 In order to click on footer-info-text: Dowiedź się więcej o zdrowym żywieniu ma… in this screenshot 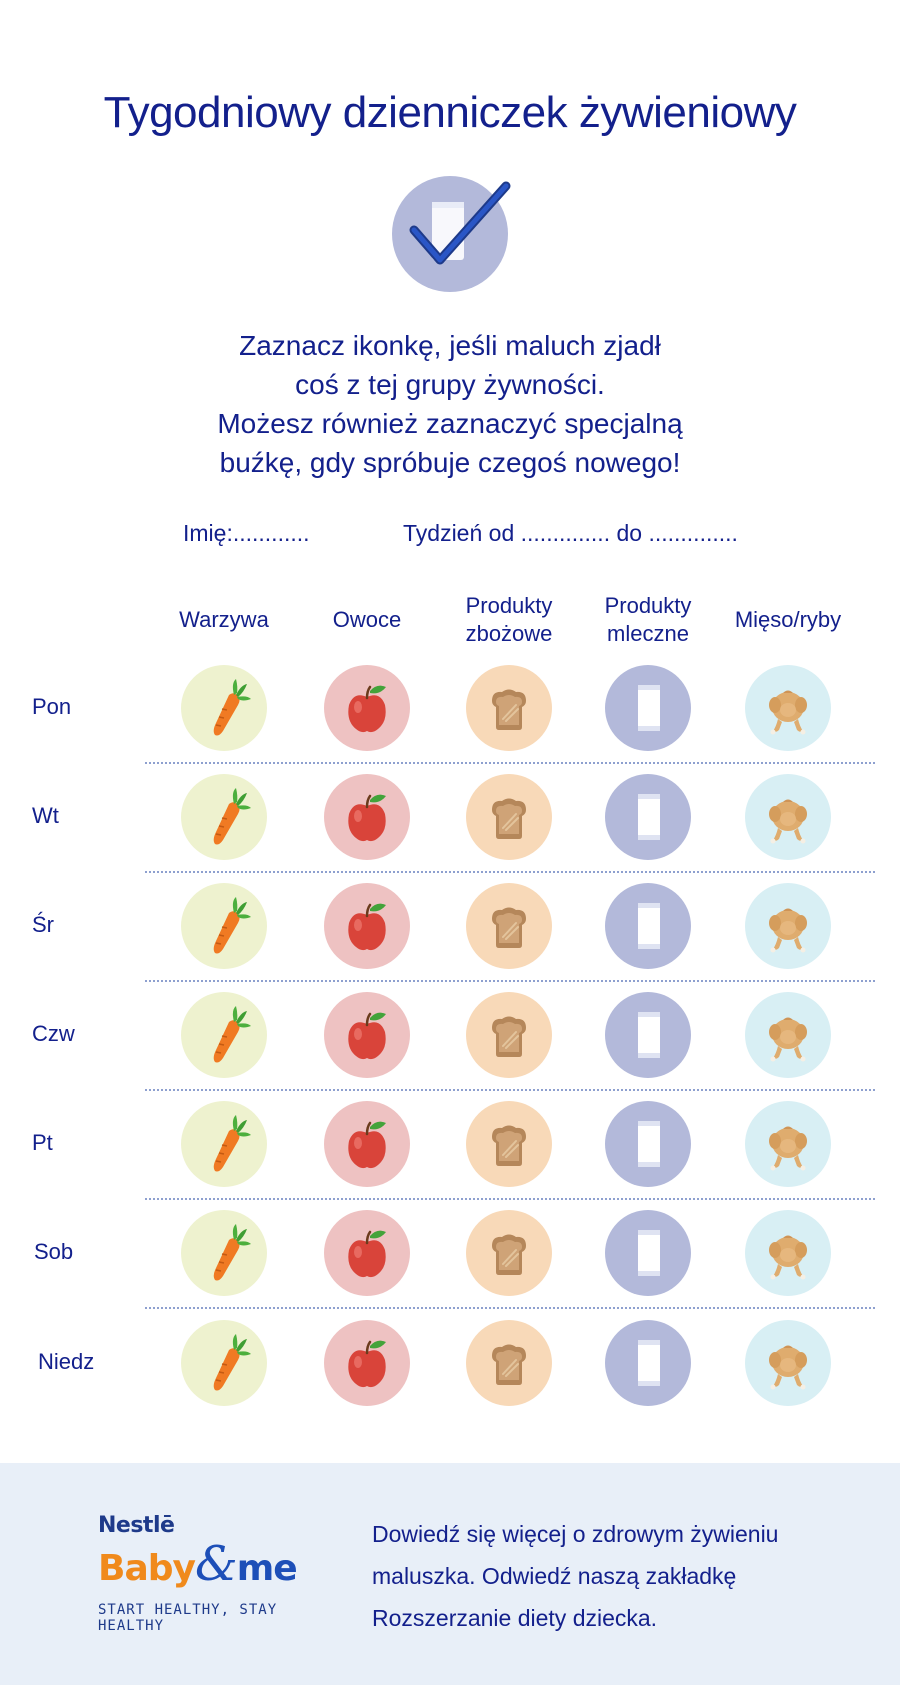, I will do `click(622, 1576)`.